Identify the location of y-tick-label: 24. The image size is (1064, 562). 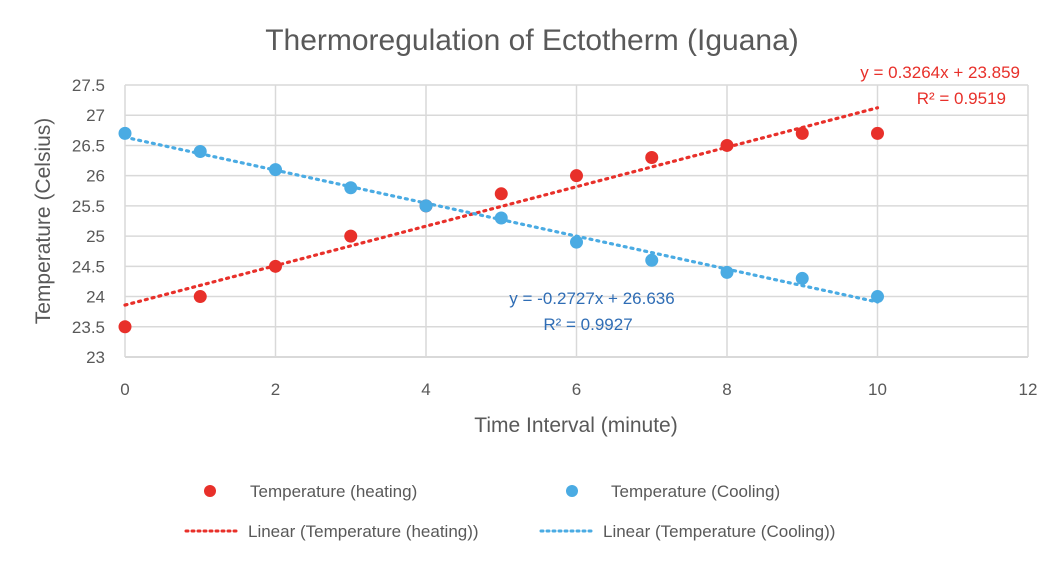
(95, 297).